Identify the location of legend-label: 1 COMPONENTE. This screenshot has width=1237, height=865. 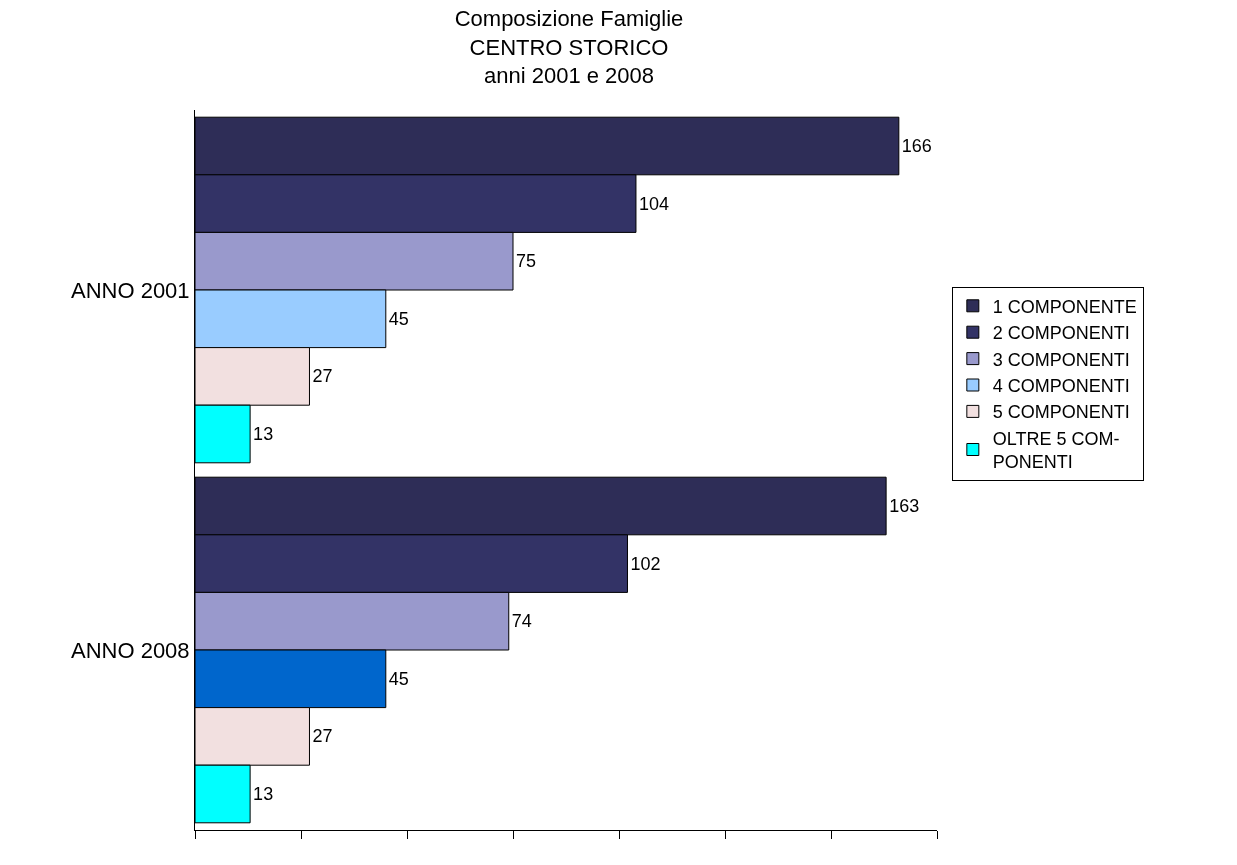
(1064, 306).